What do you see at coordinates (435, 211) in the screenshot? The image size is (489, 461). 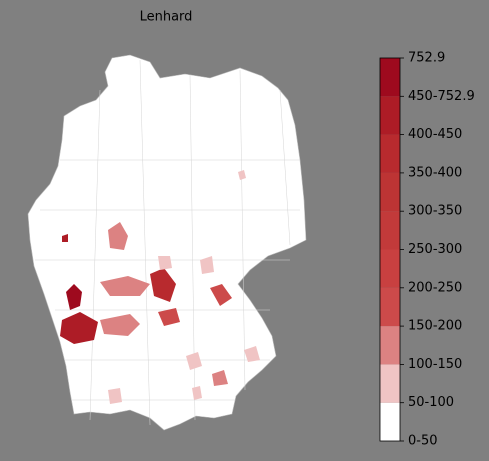 I see `colorbar-label: 300-350` at bounding box center [435, 211].